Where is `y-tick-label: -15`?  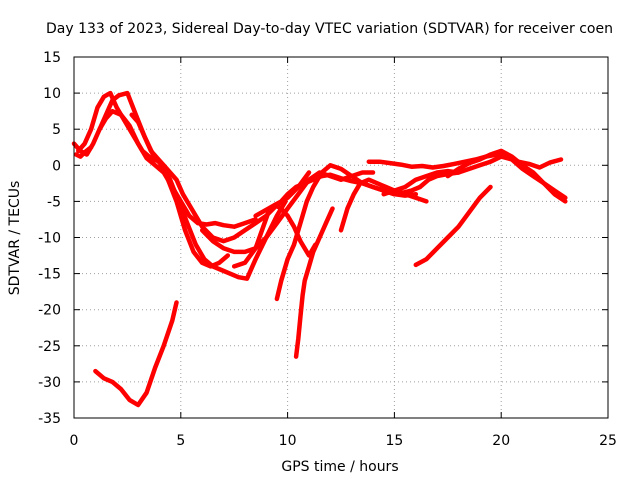
y-tick-label: -15 is located at coordinates (49, 275).